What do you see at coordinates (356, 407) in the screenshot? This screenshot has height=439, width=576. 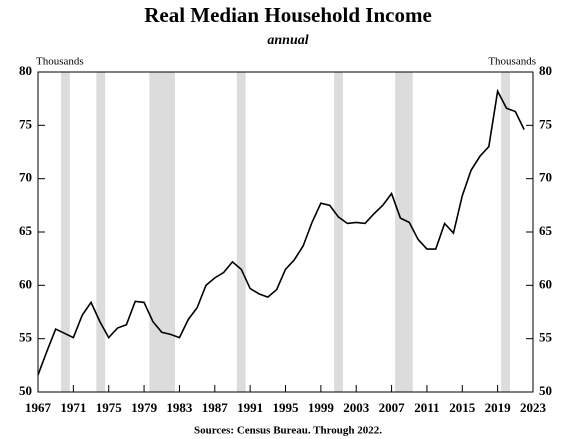 I see `x-tick-label: 2003` at bounding box center [356, 407].